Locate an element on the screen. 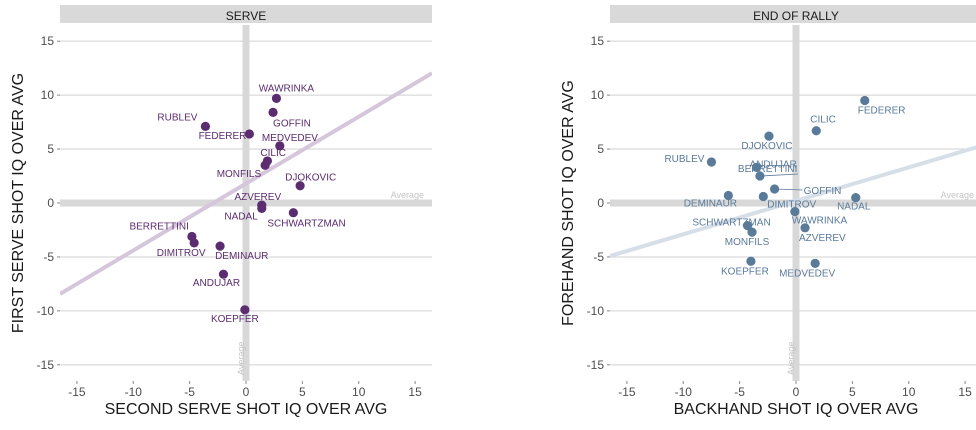  x-axis-title: BACKHAND SHOT IQ OVER AVG is located at coordinates (796, 409).